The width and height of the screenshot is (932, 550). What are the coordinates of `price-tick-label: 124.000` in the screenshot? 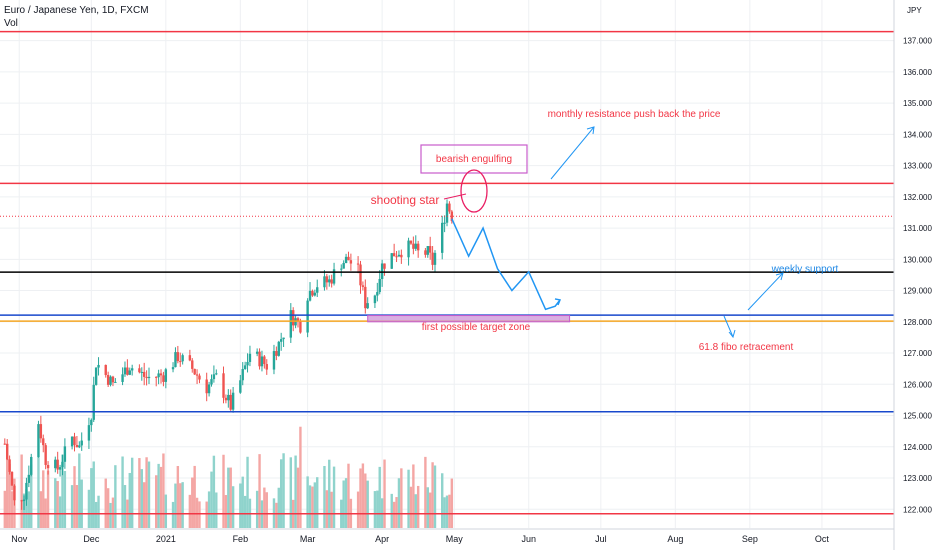 It's located at (917, 447).